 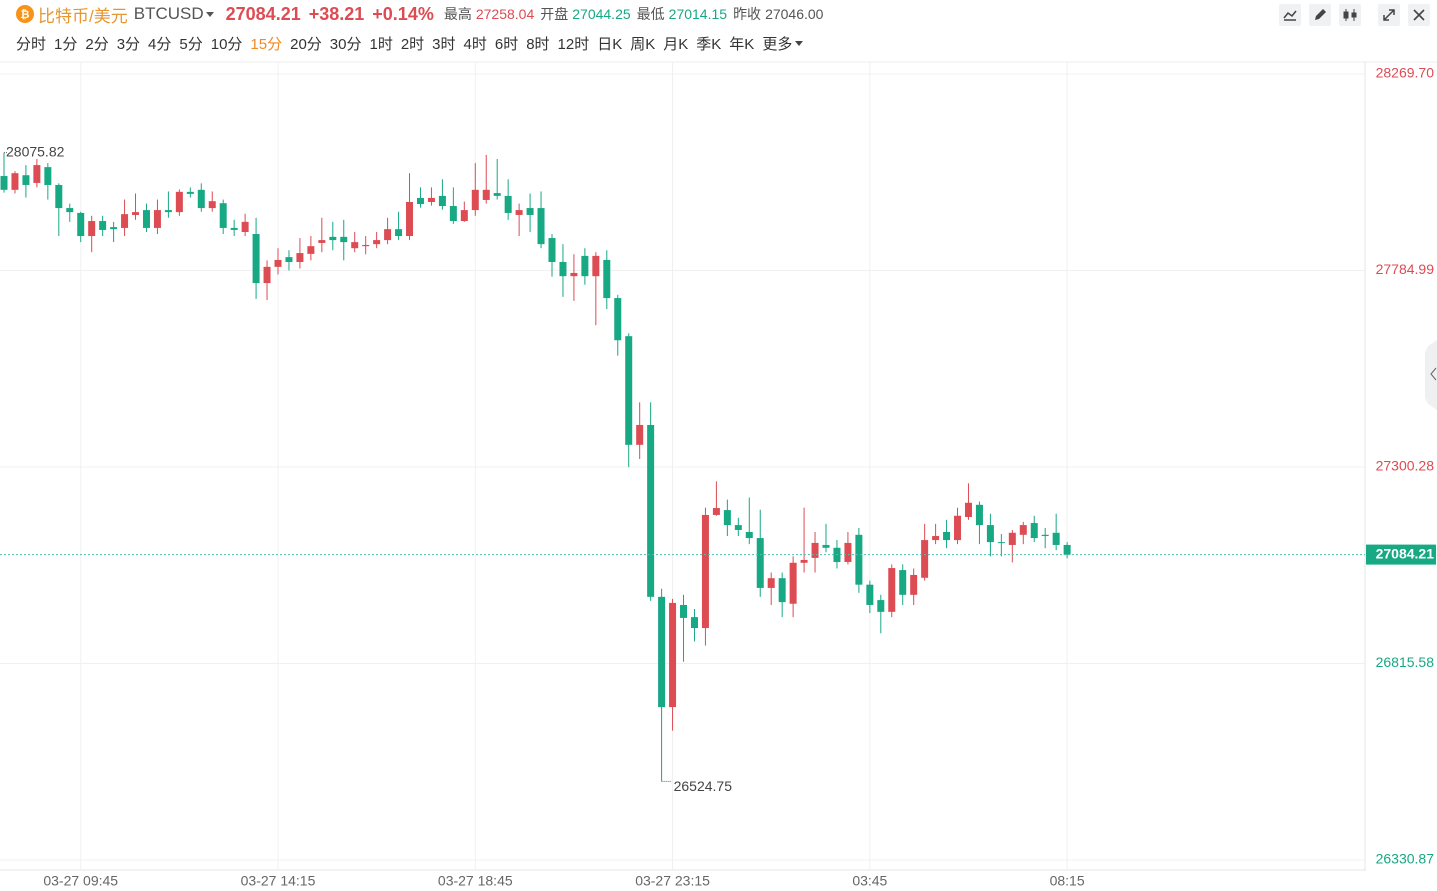 I want to click on timeframe: 年K, so click(x=742, y=44).